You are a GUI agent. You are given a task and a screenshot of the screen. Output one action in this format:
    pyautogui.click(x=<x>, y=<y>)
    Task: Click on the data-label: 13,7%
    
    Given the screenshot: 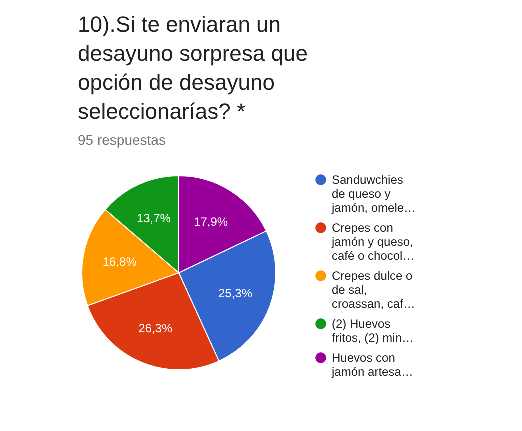 What is the action you would take?
    pyautogui.click(x=154, y=218)
    